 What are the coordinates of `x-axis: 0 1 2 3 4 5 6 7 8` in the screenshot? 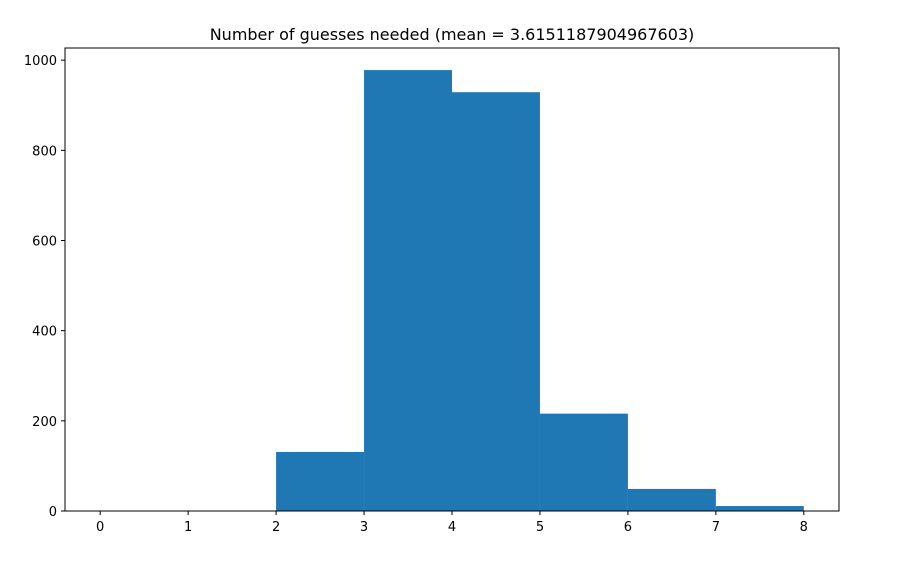 It's located at (452, 523).